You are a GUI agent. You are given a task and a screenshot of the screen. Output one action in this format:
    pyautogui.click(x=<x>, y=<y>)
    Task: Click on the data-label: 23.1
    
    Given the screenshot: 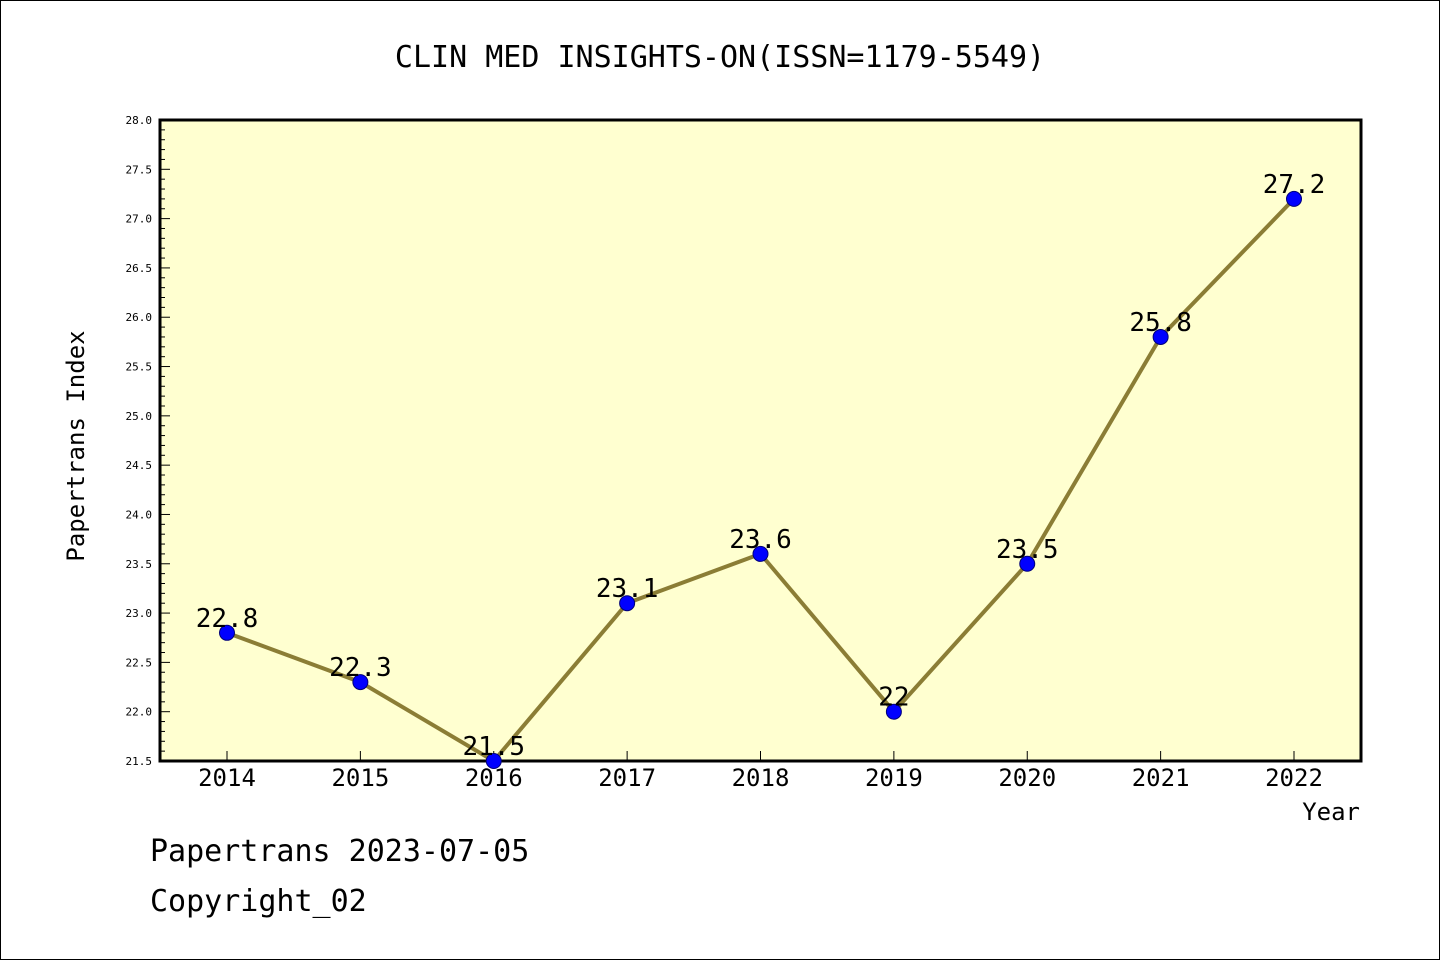 What is the action you would take?
    pyautogui.click(x=627, y=589)
    